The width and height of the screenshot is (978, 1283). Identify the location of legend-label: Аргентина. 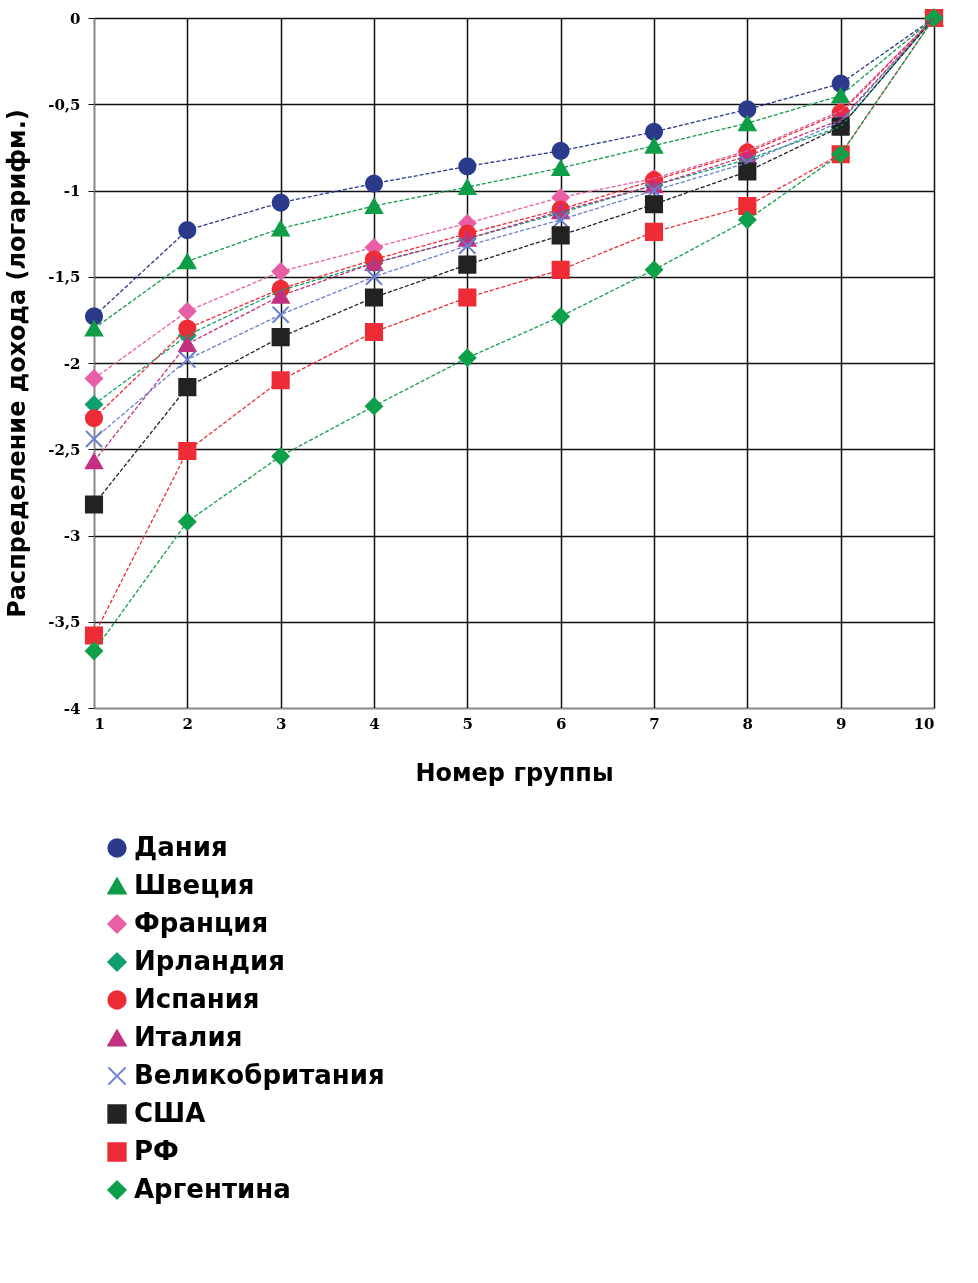
(212, 1189).